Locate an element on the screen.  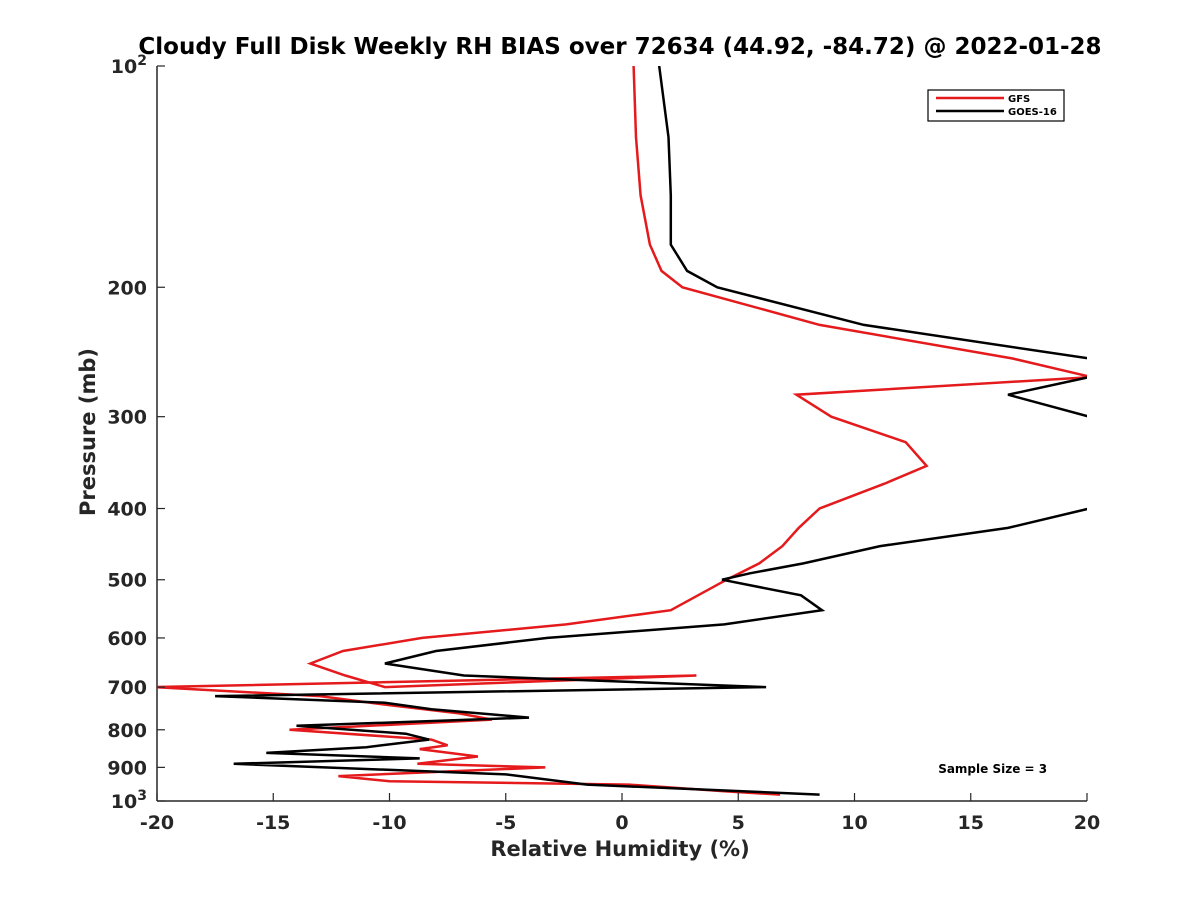
x-tick-label: 0 is located at coordinates (621, 823).